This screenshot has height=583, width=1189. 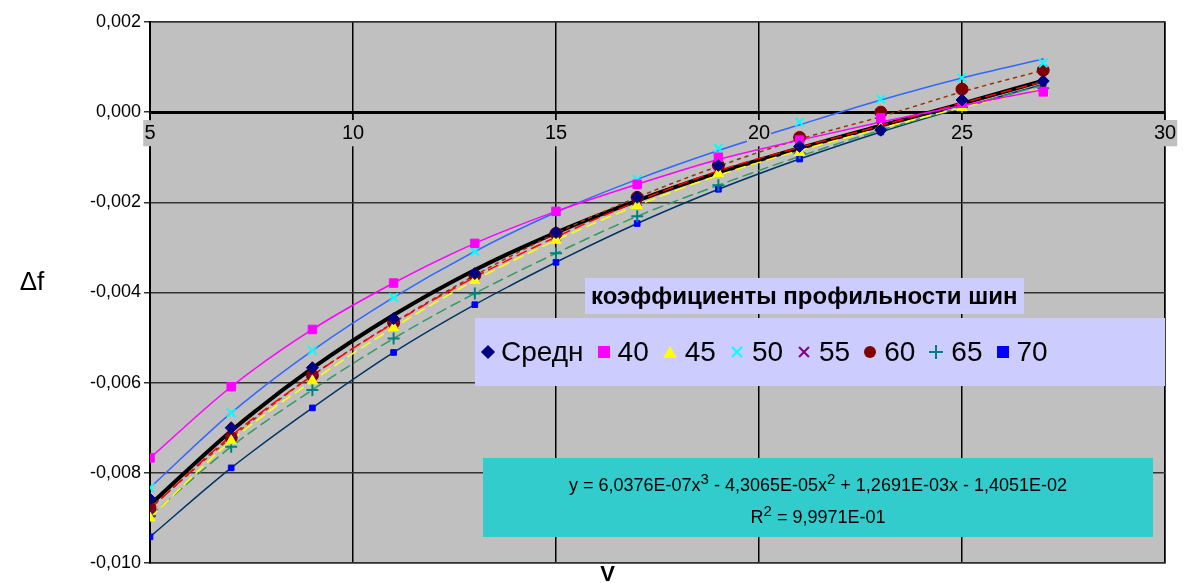 What do you see at coordinates (759, 131) in the screenshot?
I see `x-tick-label: 20` at bounding box center [759, 131].